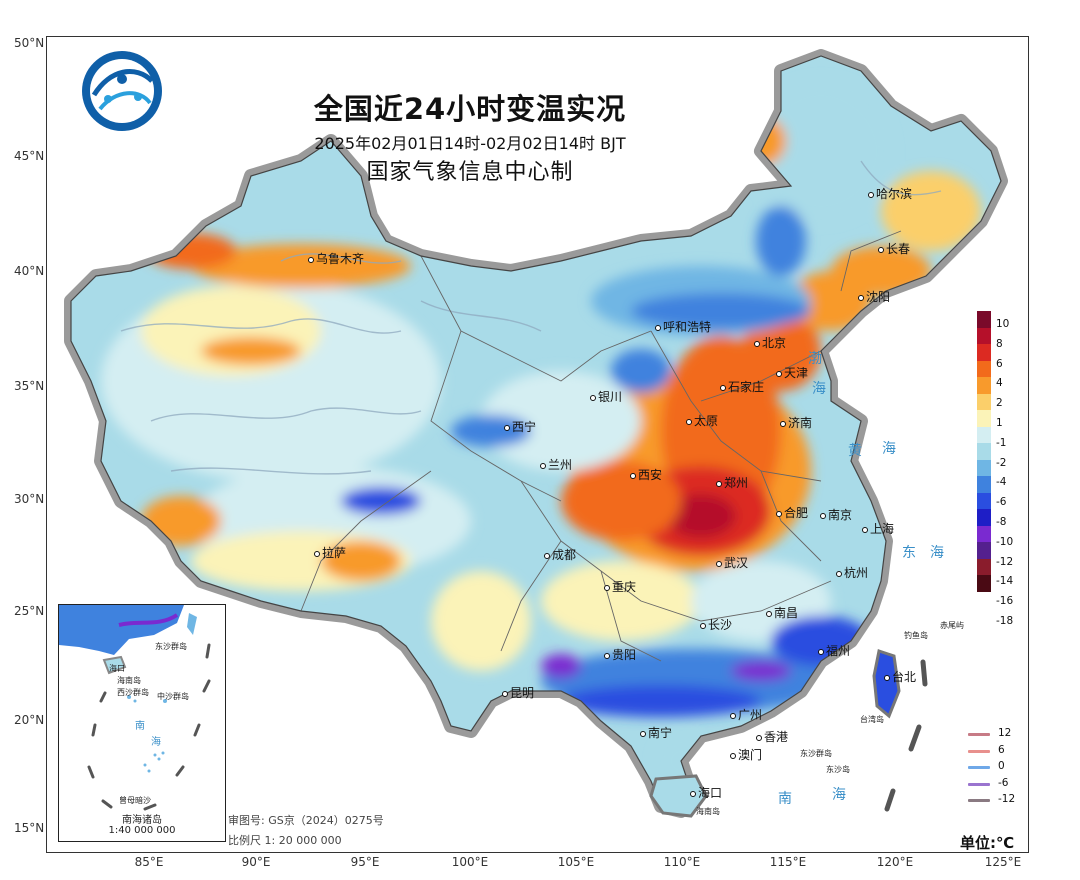 Image resolution: width=1080 pixels, height=880 pixels. What do you see at coordinates (772, 736) in the screenshot?
I see `city-hongkong: 香港` at bounding box center [772, 736].